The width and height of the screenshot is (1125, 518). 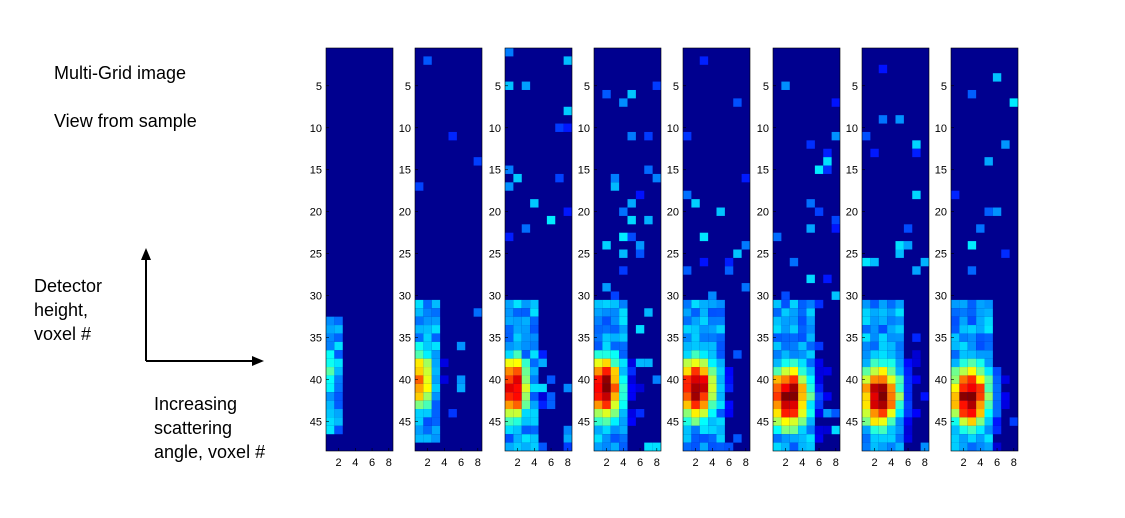 What do you see at coordinates (461, 463) in the screenshot?
I see `x-tick-label: 6` at bounding box center [461, 463].